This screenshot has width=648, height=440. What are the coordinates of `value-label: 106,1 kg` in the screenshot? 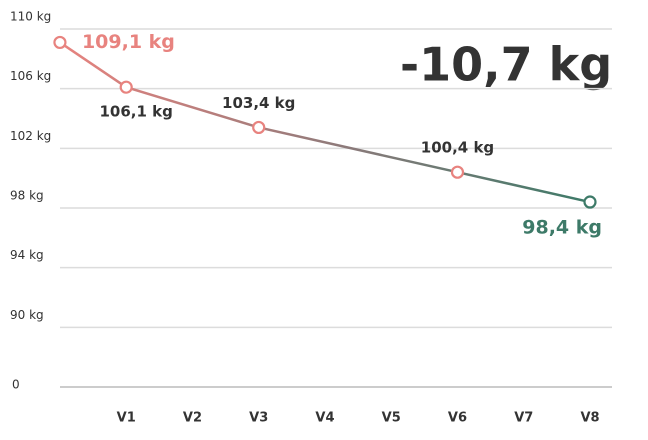 It's located at (136, 112).